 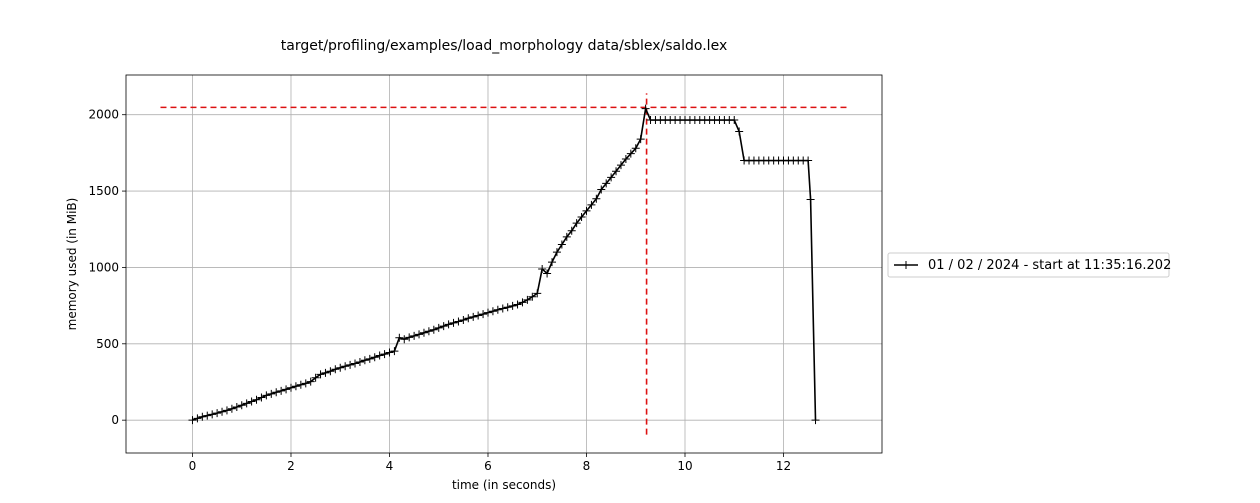 What do you see at coordinates (783, 466) in the screenshot?
I see `x-tick-label: 12` at bounding box center [783, 466].